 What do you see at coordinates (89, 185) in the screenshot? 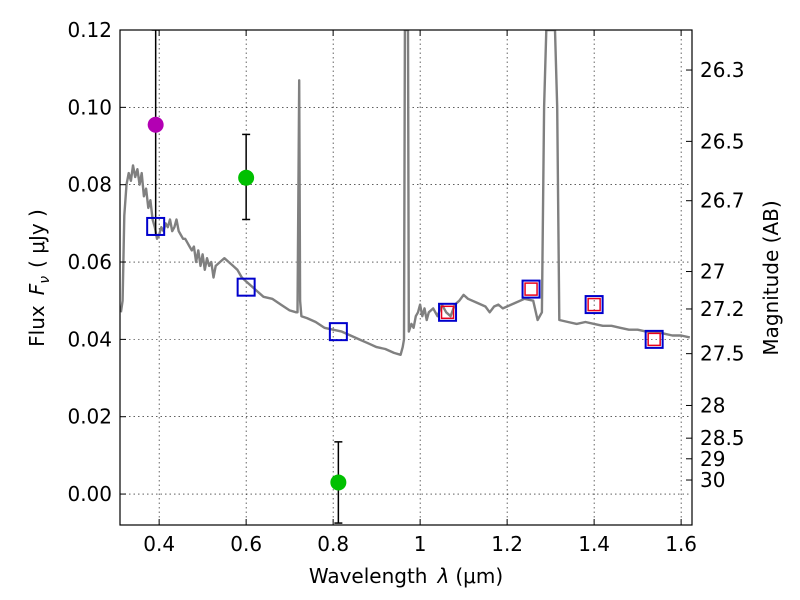
I see `y-tick-label: 0.08` at bounding box center [89, 185].